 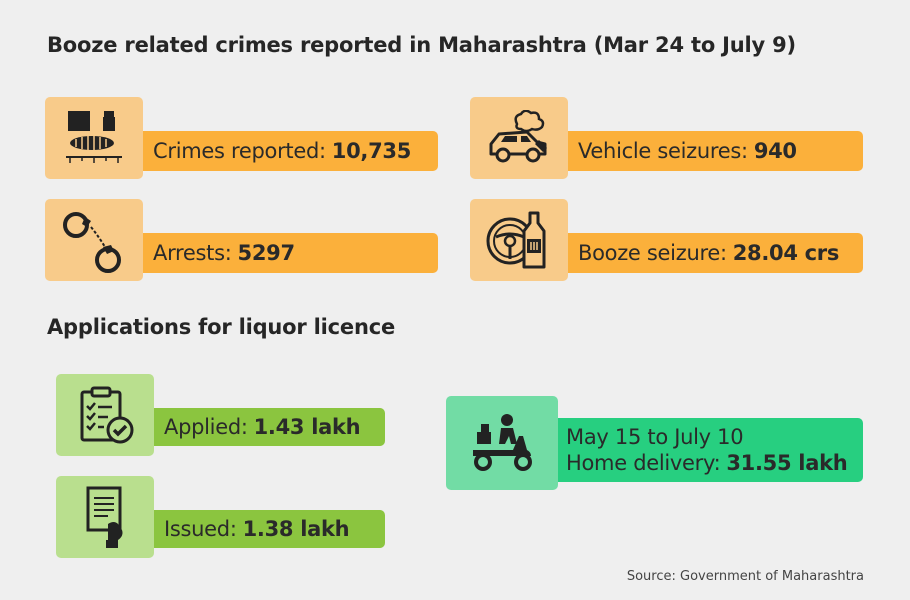 I want to click on crimes-value: 10,735, so click(x=371, y=151).